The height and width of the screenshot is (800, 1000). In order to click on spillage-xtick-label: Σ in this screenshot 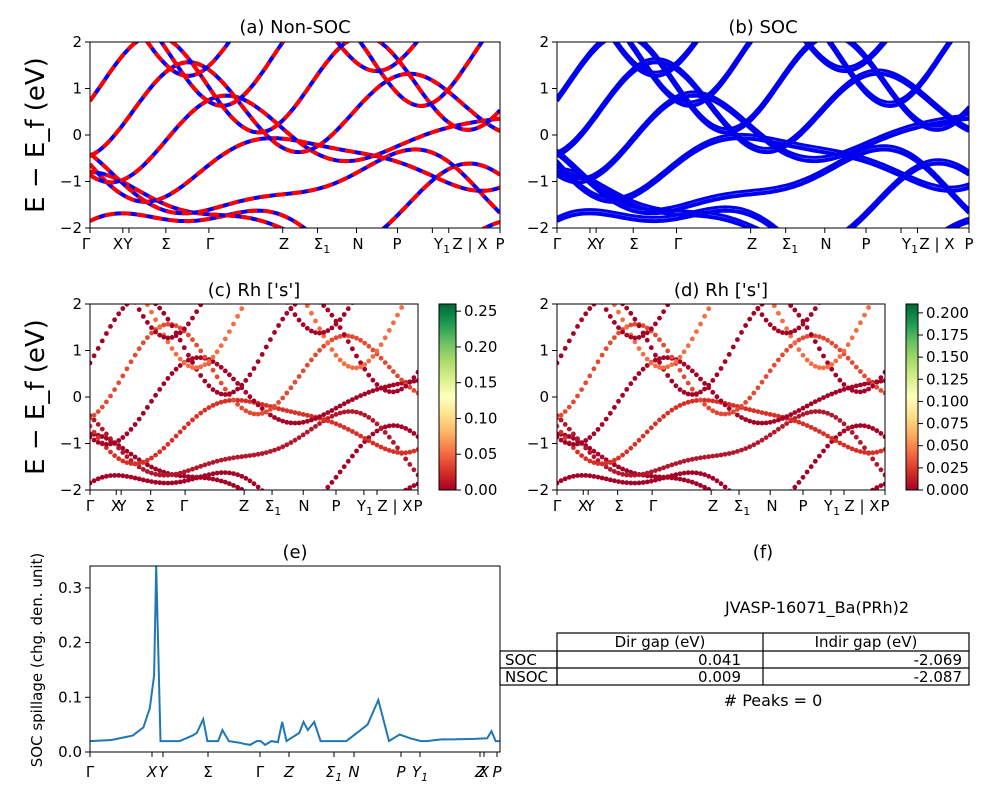, I will do `click(207, 772)`.